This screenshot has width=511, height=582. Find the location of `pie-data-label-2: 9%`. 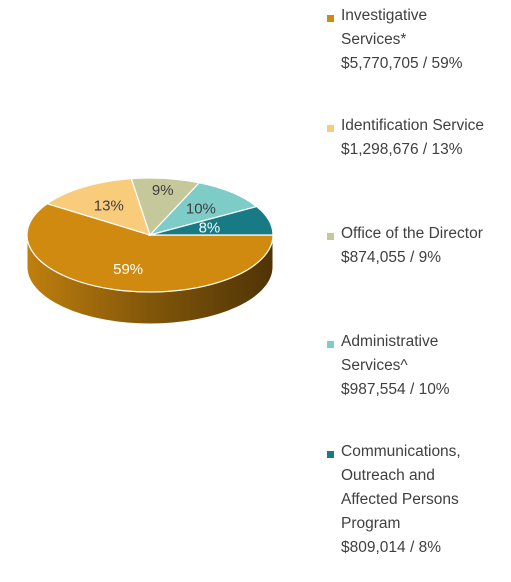

pie-data-label-2: 9% is located at coordinates (163, 190).